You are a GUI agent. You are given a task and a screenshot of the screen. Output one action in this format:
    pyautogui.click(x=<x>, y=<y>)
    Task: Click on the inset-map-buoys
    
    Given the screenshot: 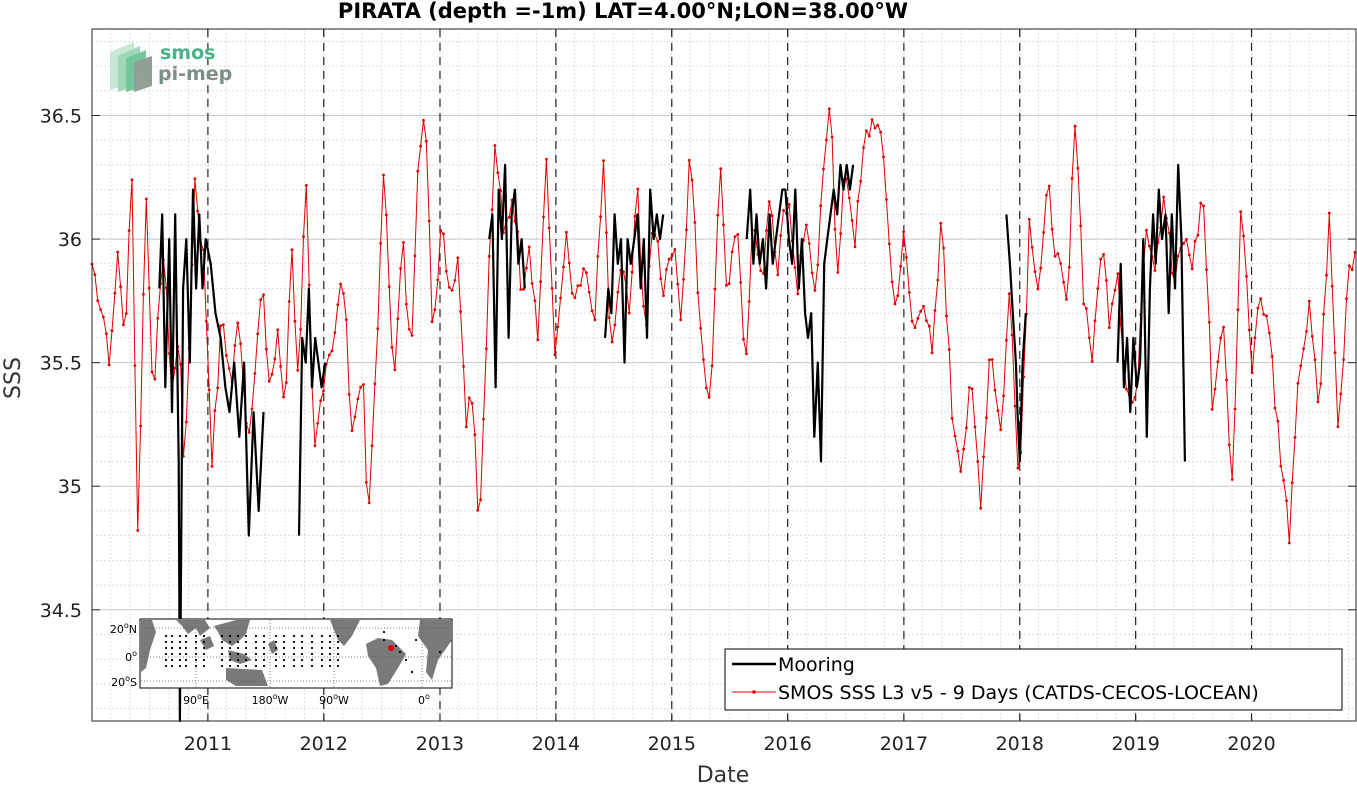 What is the action you would take?
    pyautogui.click(x=303, y=652)
    